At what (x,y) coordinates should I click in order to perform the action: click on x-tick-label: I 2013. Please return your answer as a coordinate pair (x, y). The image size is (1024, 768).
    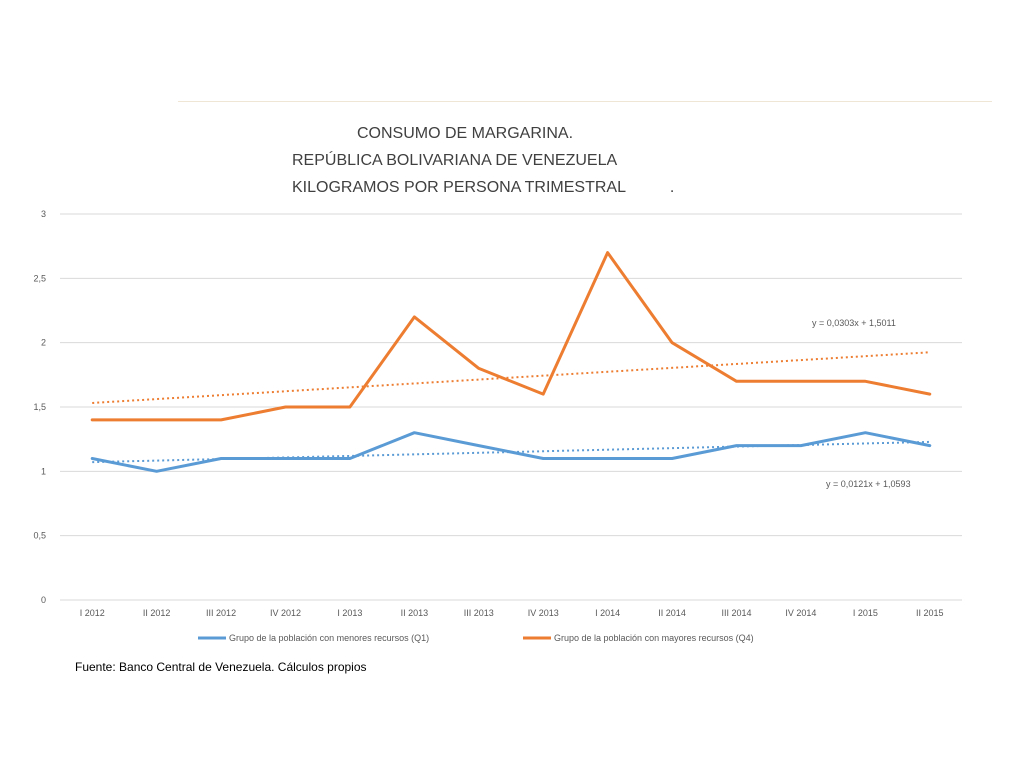
    Looking at the image, I should click on (349, 613).